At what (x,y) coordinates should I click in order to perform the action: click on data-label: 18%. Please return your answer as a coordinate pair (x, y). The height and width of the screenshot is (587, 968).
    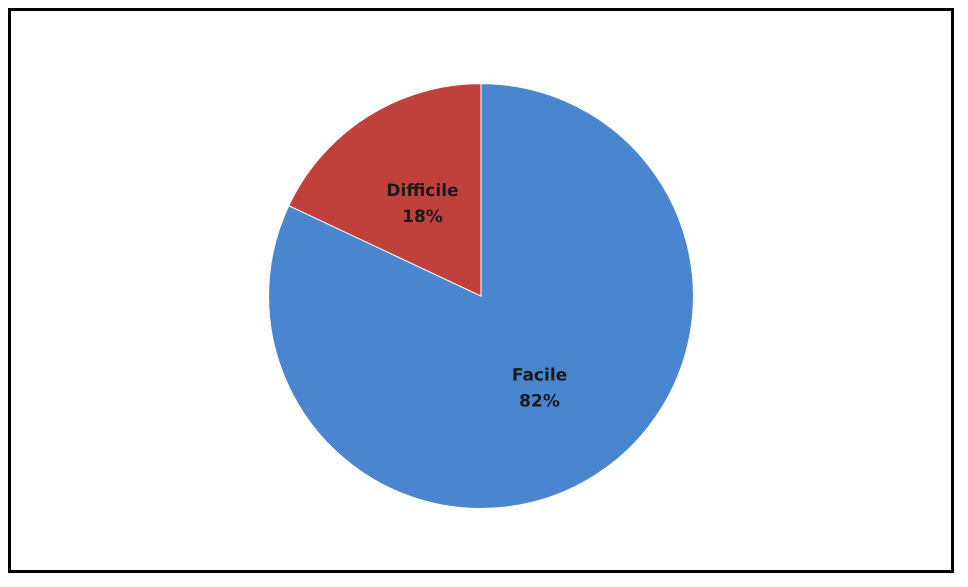
    Looking at the image, I should click on (422, 216).